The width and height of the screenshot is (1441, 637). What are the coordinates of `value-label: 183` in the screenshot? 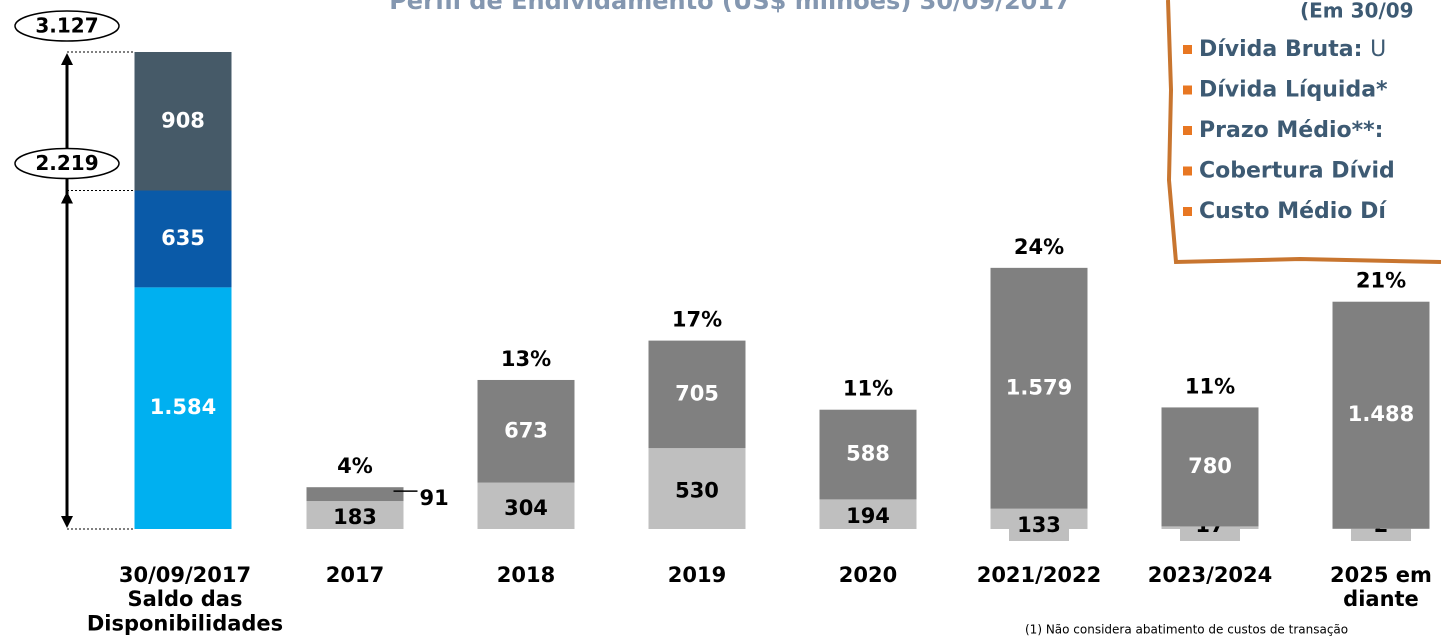 It's located at (355, 517).